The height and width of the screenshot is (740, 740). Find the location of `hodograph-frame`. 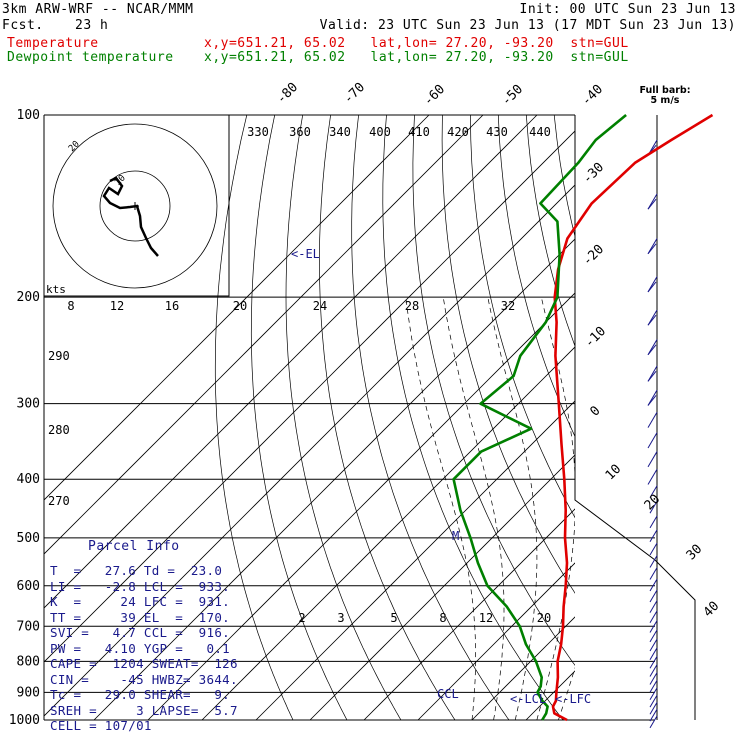

hodograph-frame is located at coordinates (137, 206).